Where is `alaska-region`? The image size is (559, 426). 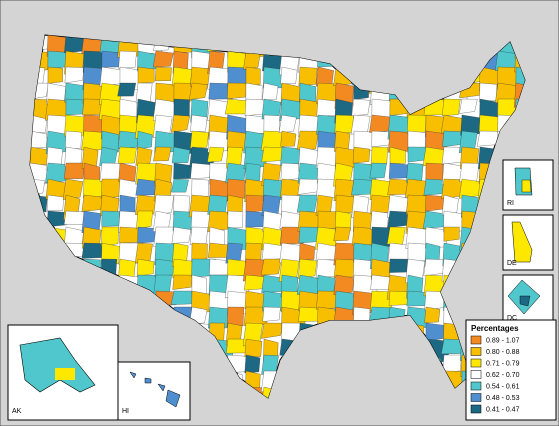
alaska-region is located at coordinates (65, 374).